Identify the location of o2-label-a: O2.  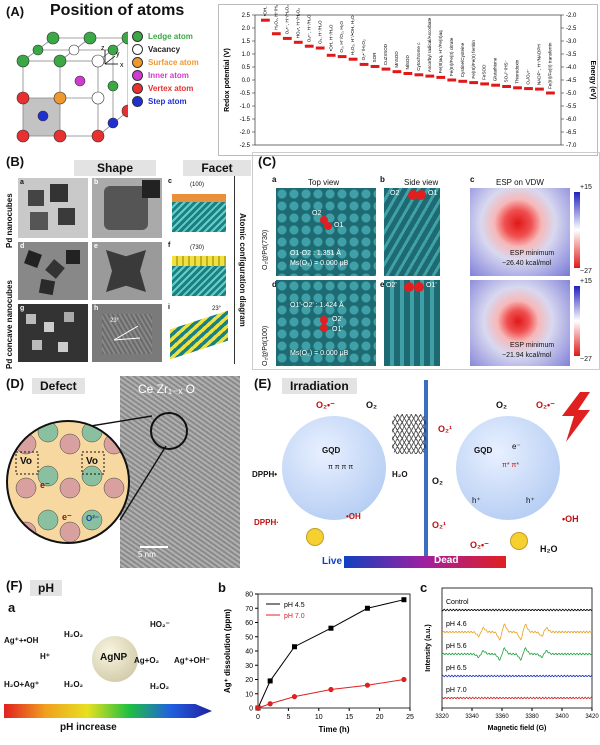
(317, 213).